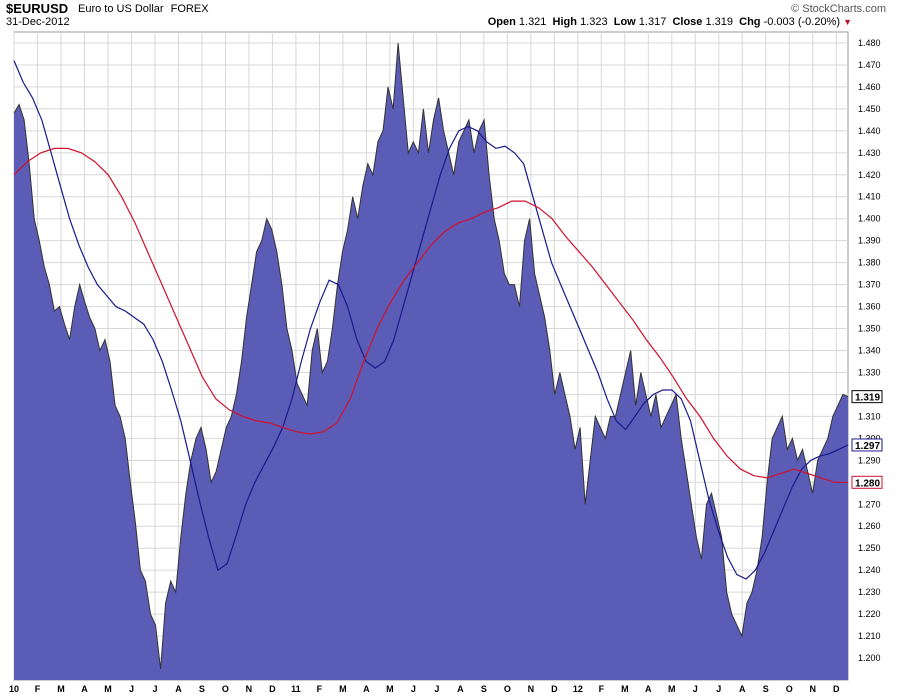 This screenshot has height=700, width=900. I want to click on value-tag: 1.280, so click(867, 482).